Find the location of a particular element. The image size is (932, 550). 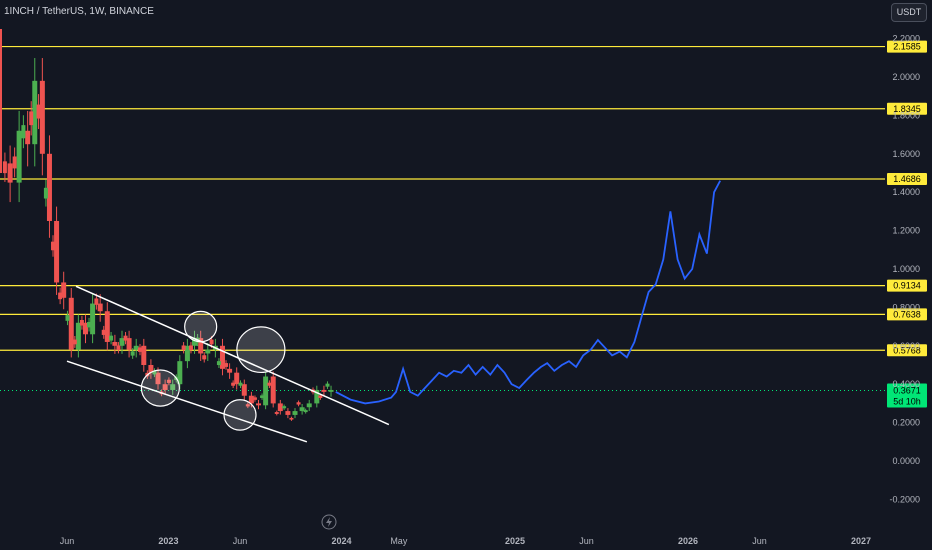

time-axis: Jun 2023 Jun 2024 May 2025 Jun 2026 Jun 2027 is located at coordinates (465, 541).